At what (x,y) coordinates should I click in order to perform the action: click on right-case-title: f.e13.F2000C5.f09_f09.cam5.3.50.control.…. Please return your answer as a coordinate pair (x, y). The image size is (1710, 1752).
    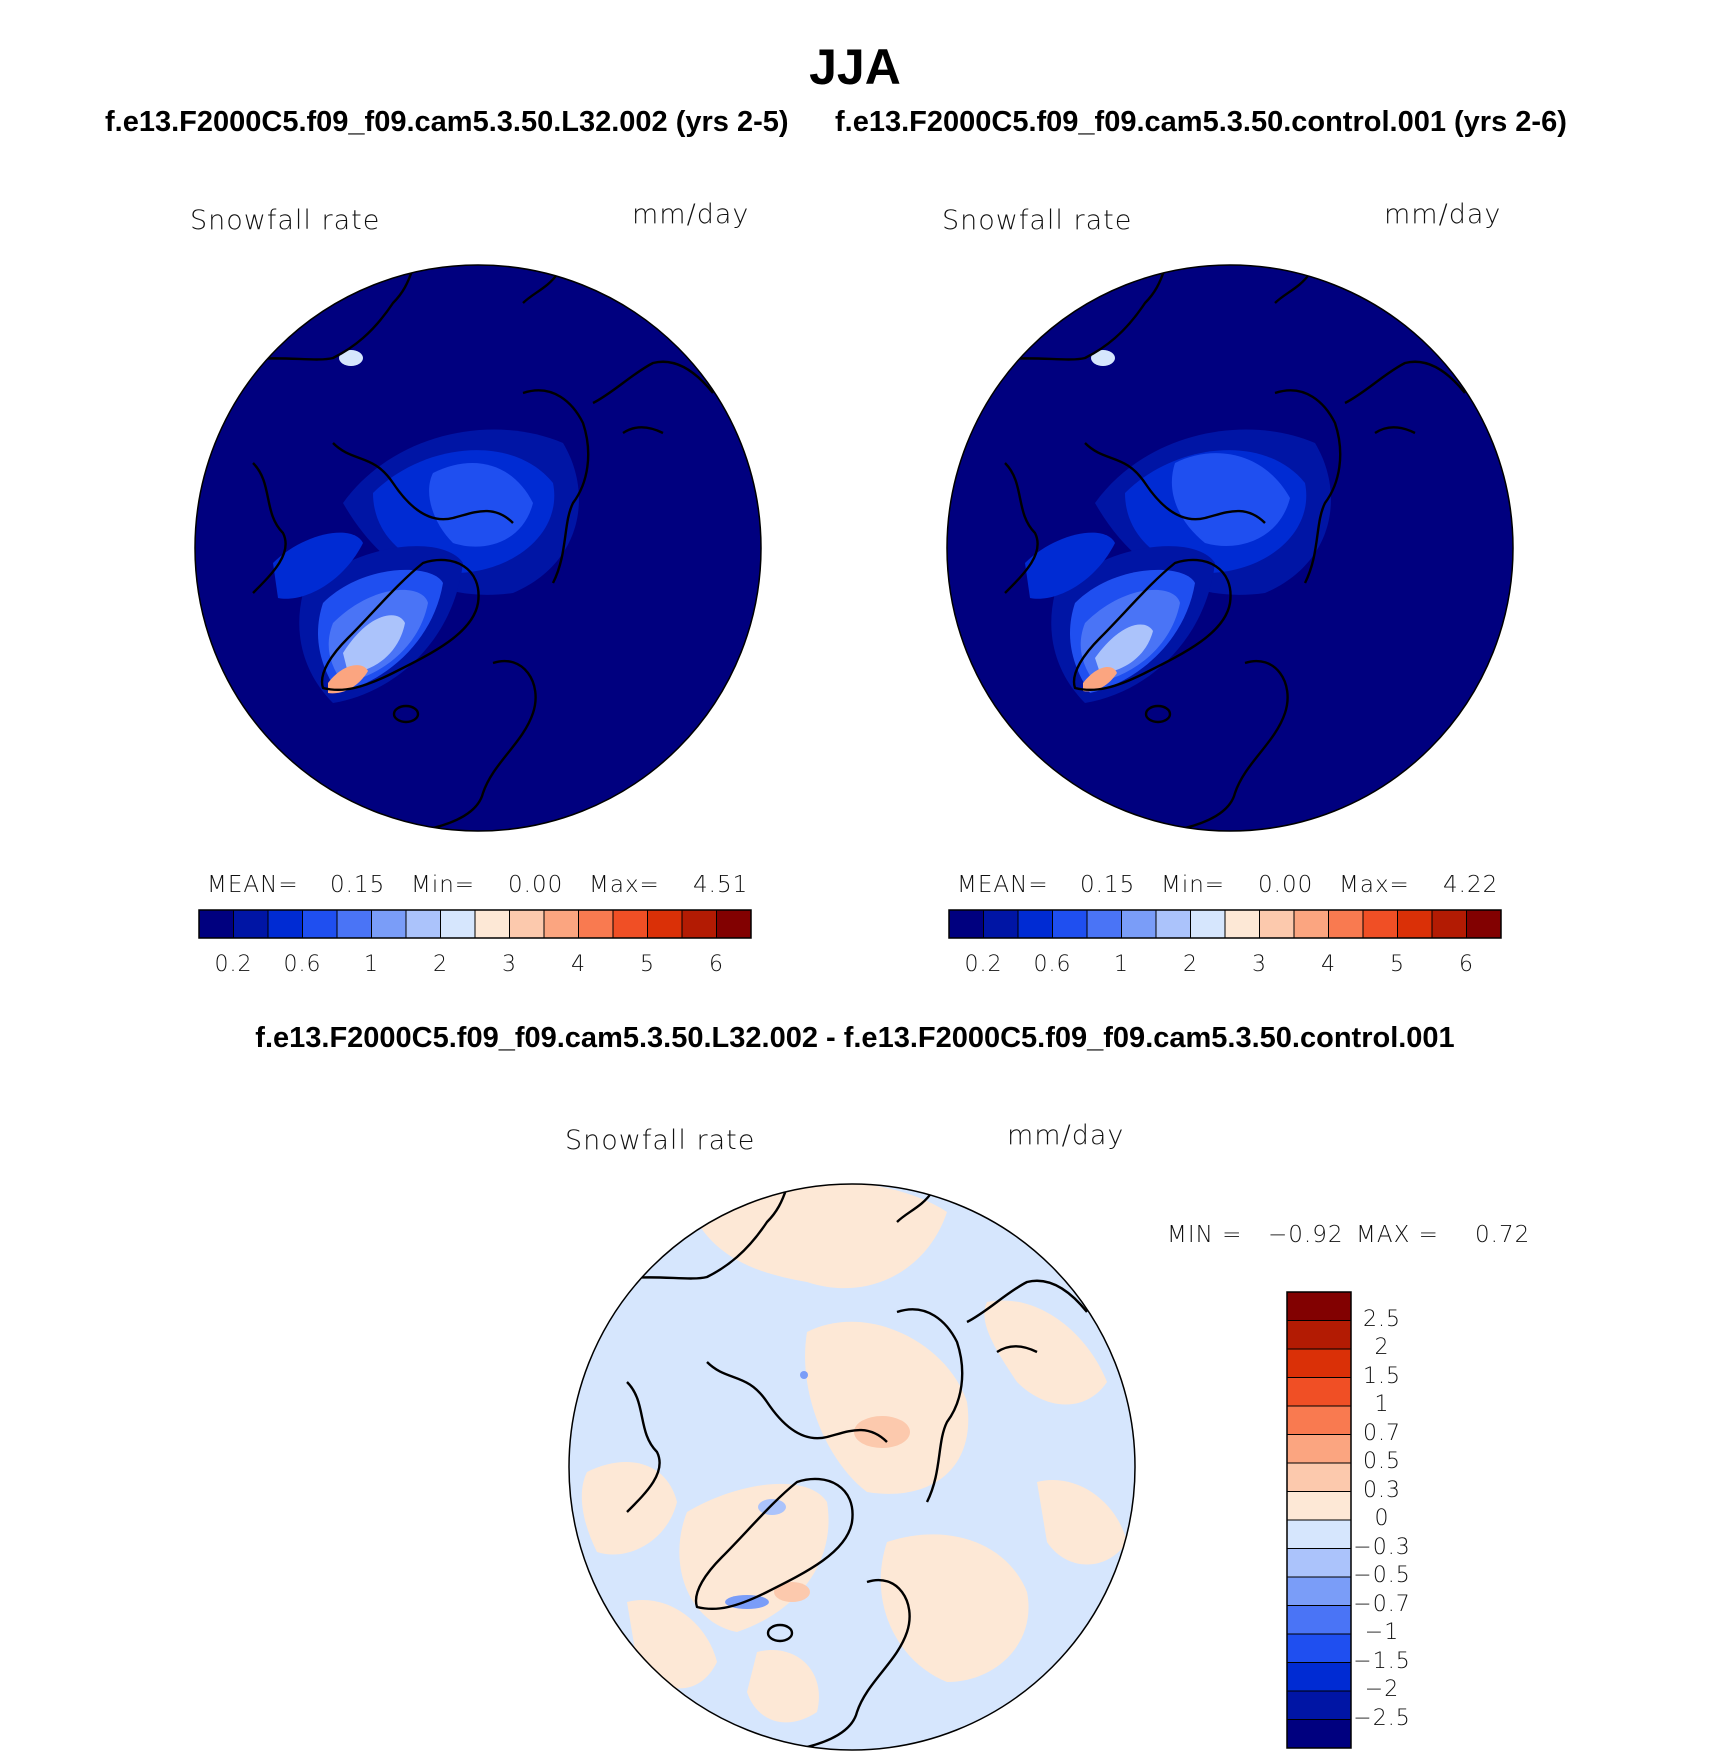
    Looking at the image, I should click on (1201, 122).